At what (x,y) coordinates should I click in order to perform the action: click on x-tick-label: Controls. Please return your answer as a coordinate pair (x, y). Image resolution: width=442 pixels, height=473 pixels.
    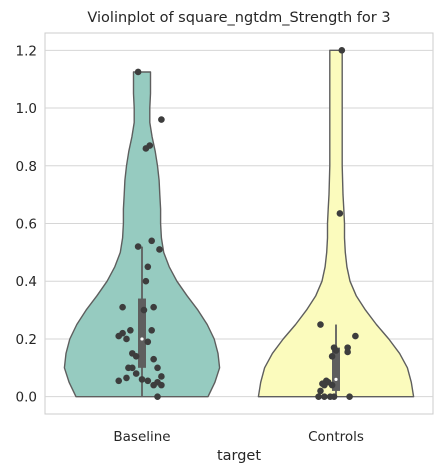
    Looking at the image, I should click on (336, 437).